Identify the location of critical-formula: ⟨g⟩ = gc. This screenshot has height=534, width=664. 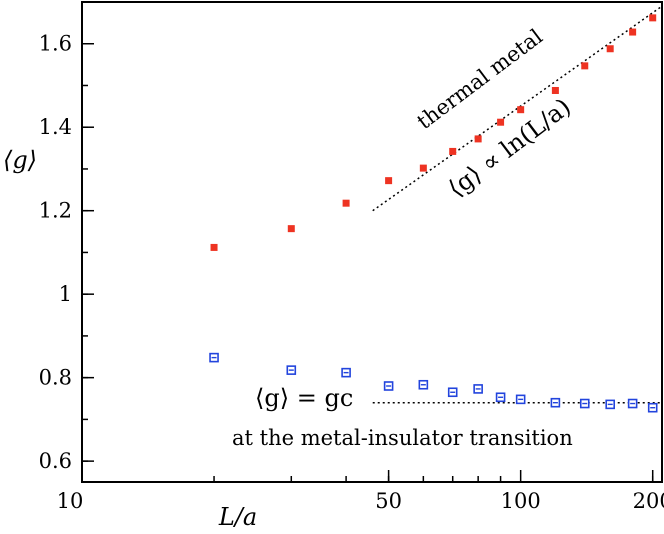
(304, 398).